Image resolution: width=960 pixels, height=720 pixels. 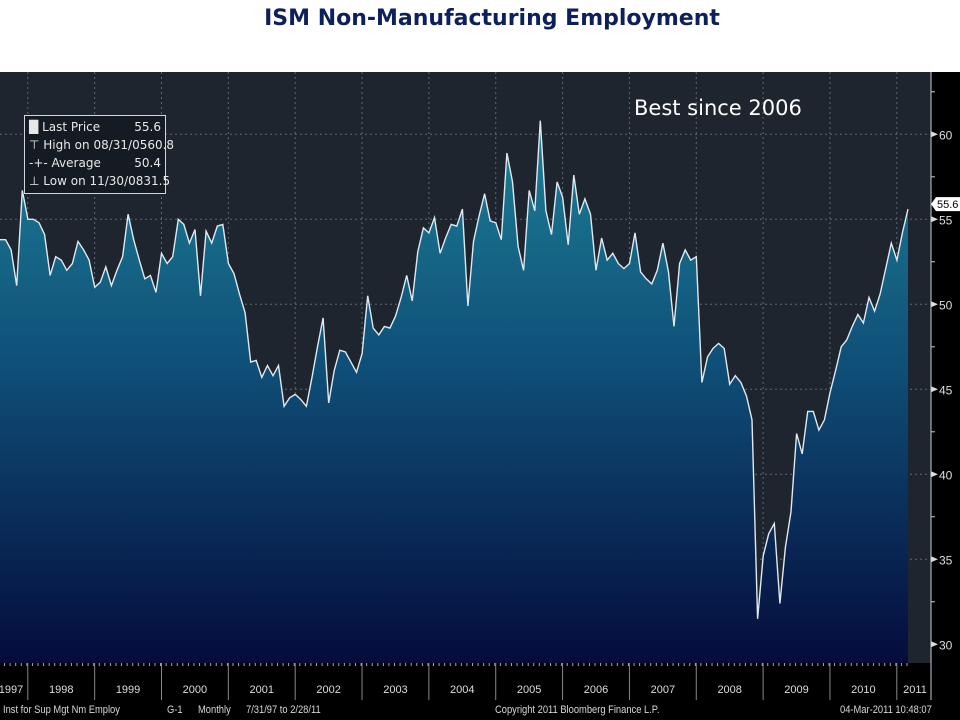 I want to click on legend-label: Low on 11/30/08, so click(x=93, y=181).